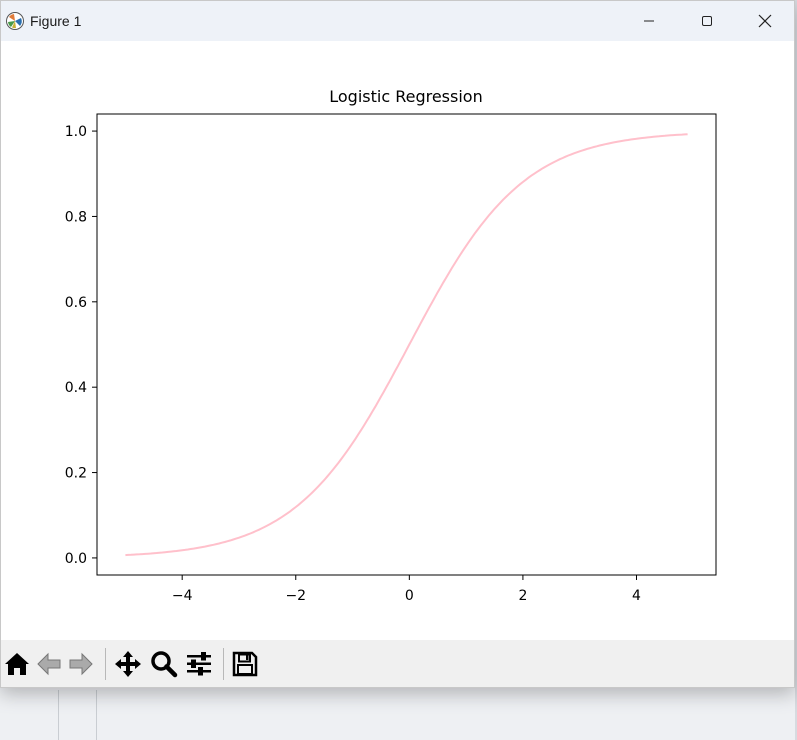 Image resolution: width=797 pixels, height=740 pixels. What do you see at coordinates (182, 596) in the screenshot?
I see `x-tick-label: −4` at bounding box center [182, 596].